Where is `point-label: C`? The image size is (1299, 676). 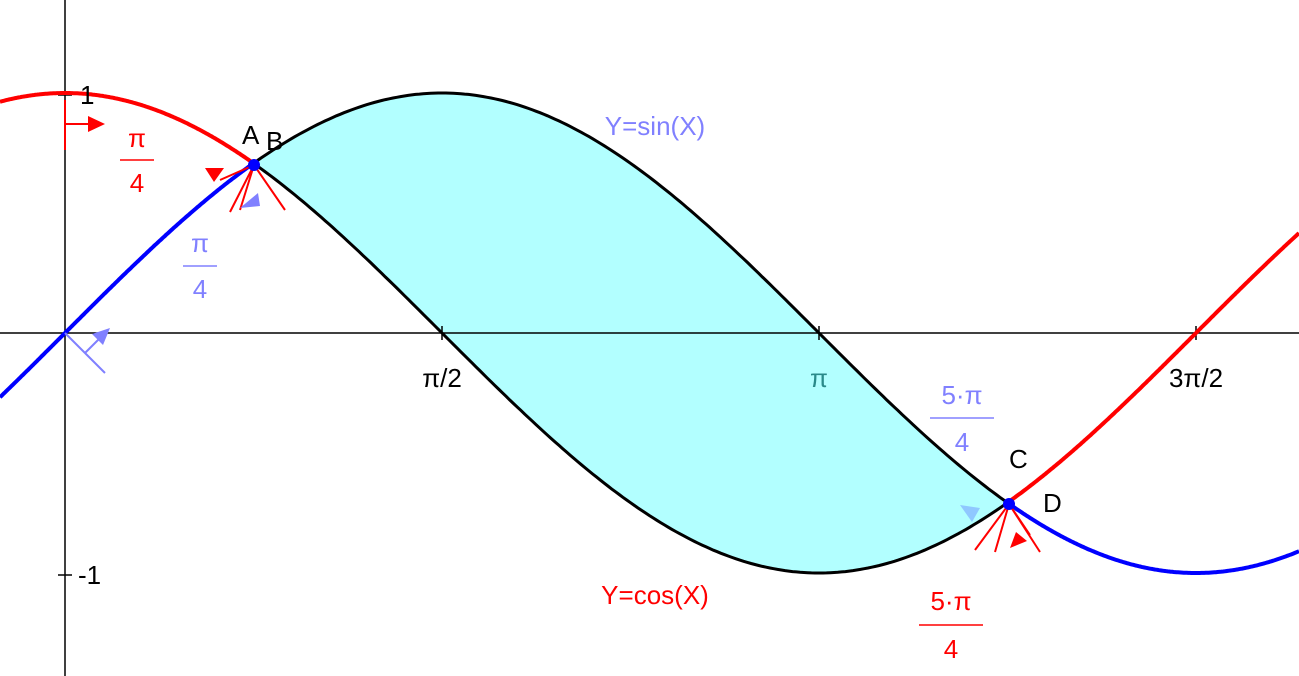 point-label: C is located at coordinates (1018, 459).